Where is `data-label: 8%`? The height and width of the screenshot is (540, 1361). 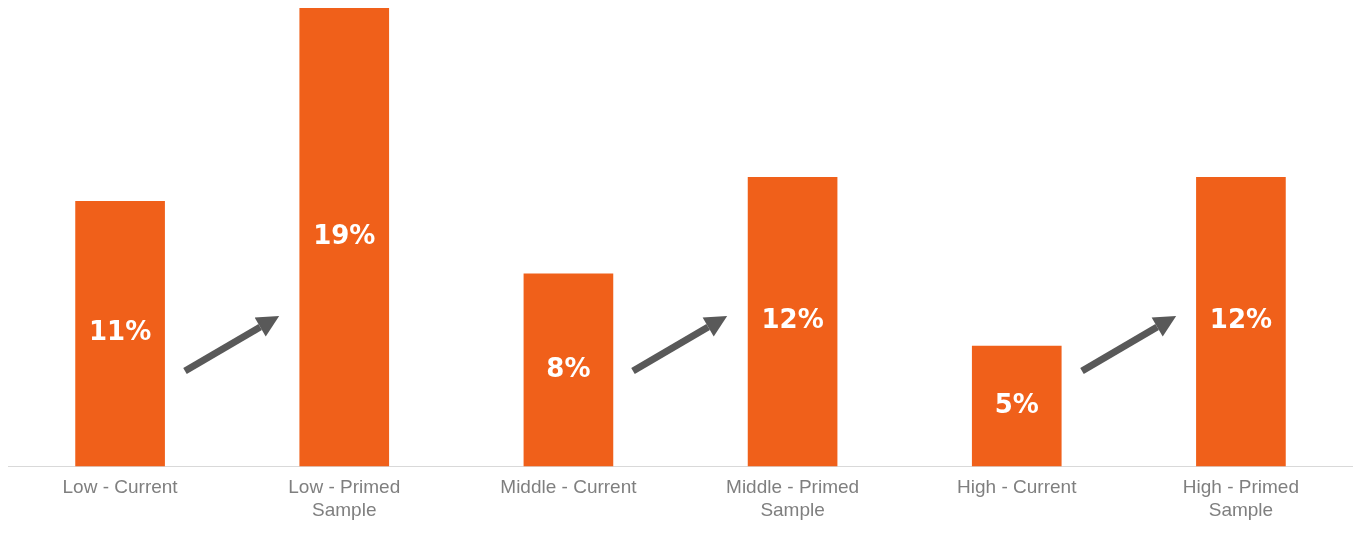
data-label: 8% is located at coordinates (568, 367).